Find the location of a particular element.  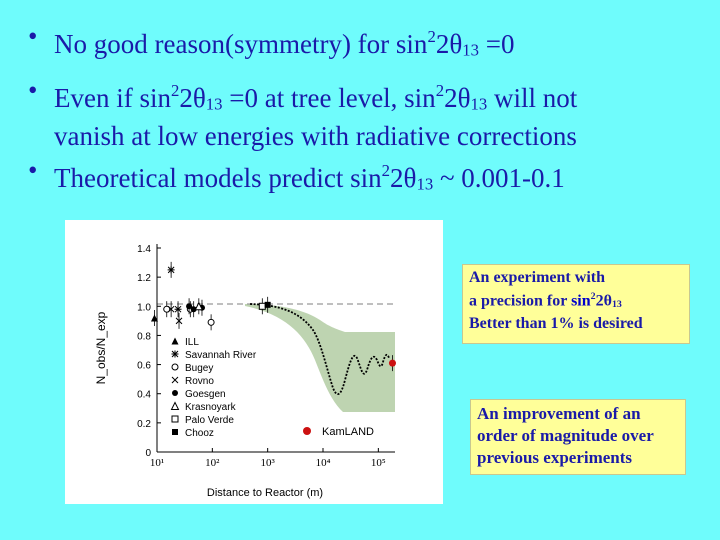

bullet-text-end: will not is located at coordinates (532, 97).